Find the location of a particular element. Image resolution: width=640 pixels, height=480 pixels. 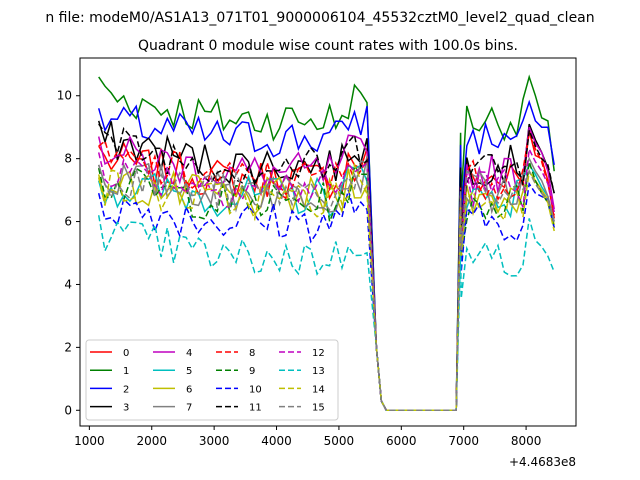

x-offset-label: +4.4683e8 is located at coordinates (542, 462).